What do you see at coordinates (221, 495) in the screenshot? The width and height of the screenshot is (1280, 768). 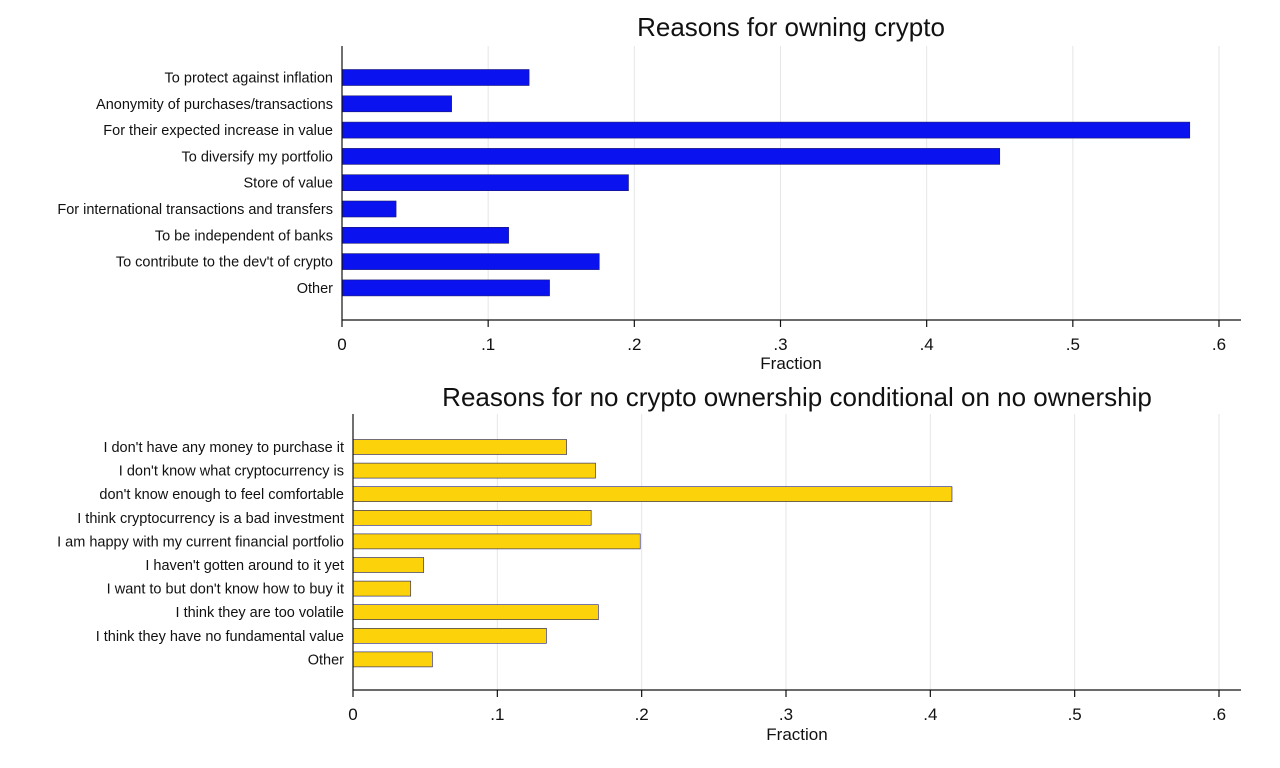 I see `category-label: don't know enough to feel comfortable` at bounding box center [221, 495].